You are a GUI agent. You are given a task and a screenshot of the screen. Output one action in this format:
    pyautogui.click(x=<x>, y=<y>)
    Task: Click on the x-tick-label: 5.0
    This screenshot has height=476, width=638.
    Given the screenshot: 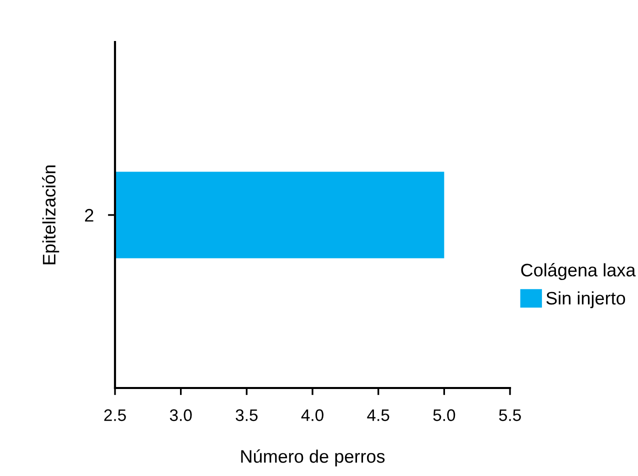 What is the action you would take?
    pyautogui.click(x=444, y=415)
    